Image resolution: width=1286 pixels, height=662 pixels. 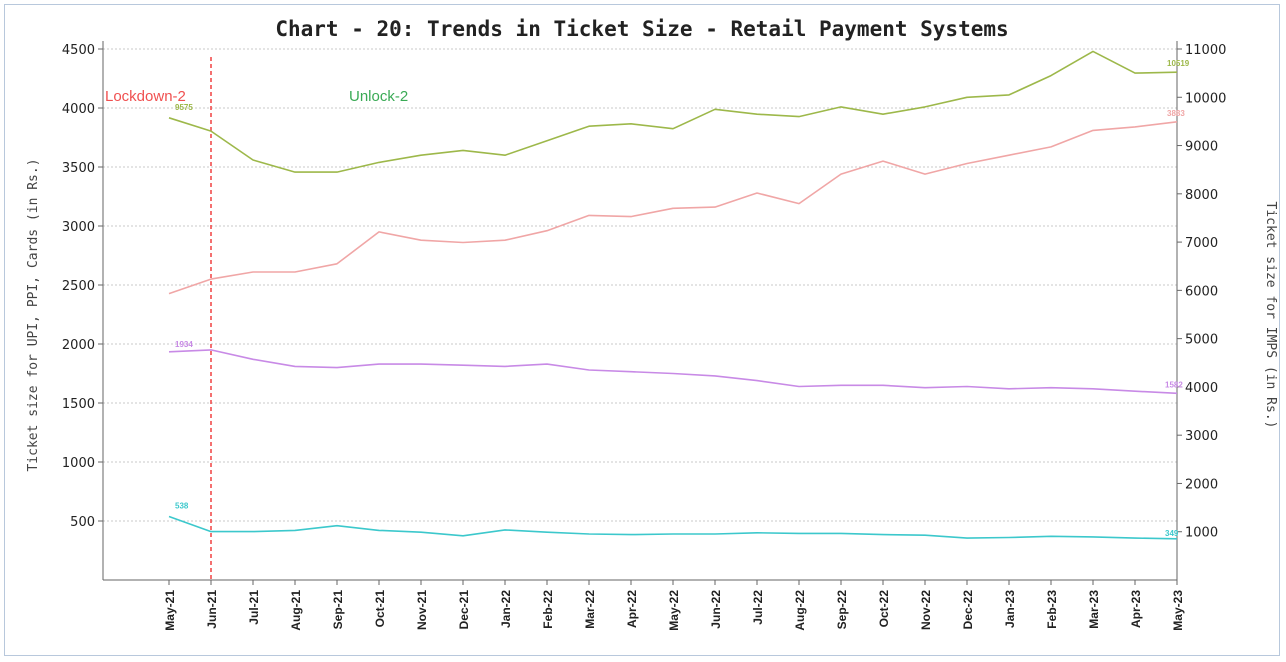 What do you see at coordinates (1178, 63) in the screenshot?
I see `data-label: 10519` at bounding box center [1178, 63].